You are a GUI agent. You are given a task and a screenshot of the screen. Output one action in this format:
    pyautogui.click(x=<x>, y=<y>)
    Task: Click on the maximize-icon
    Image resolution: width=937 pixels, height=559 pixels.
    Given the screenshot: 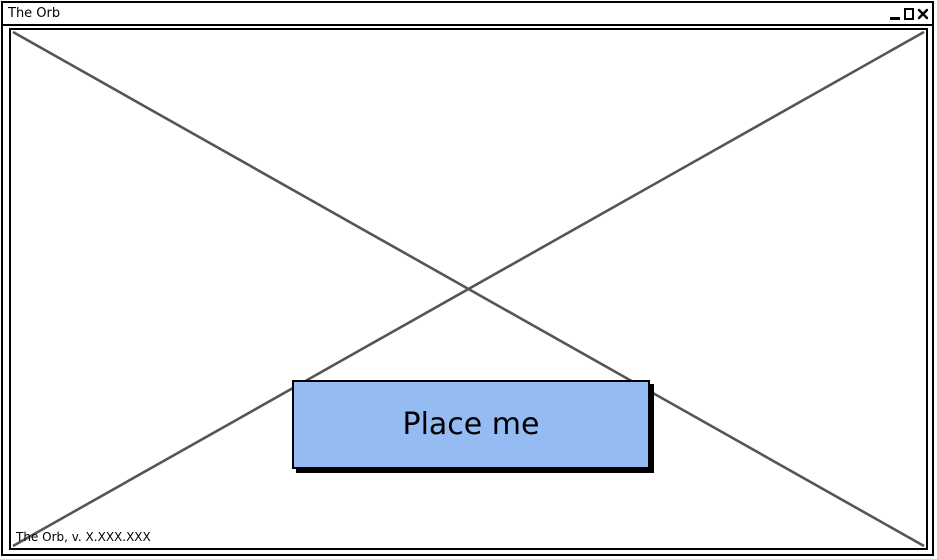 What is the action you would take?
    pyautogui.click(x=909, y=14)
    